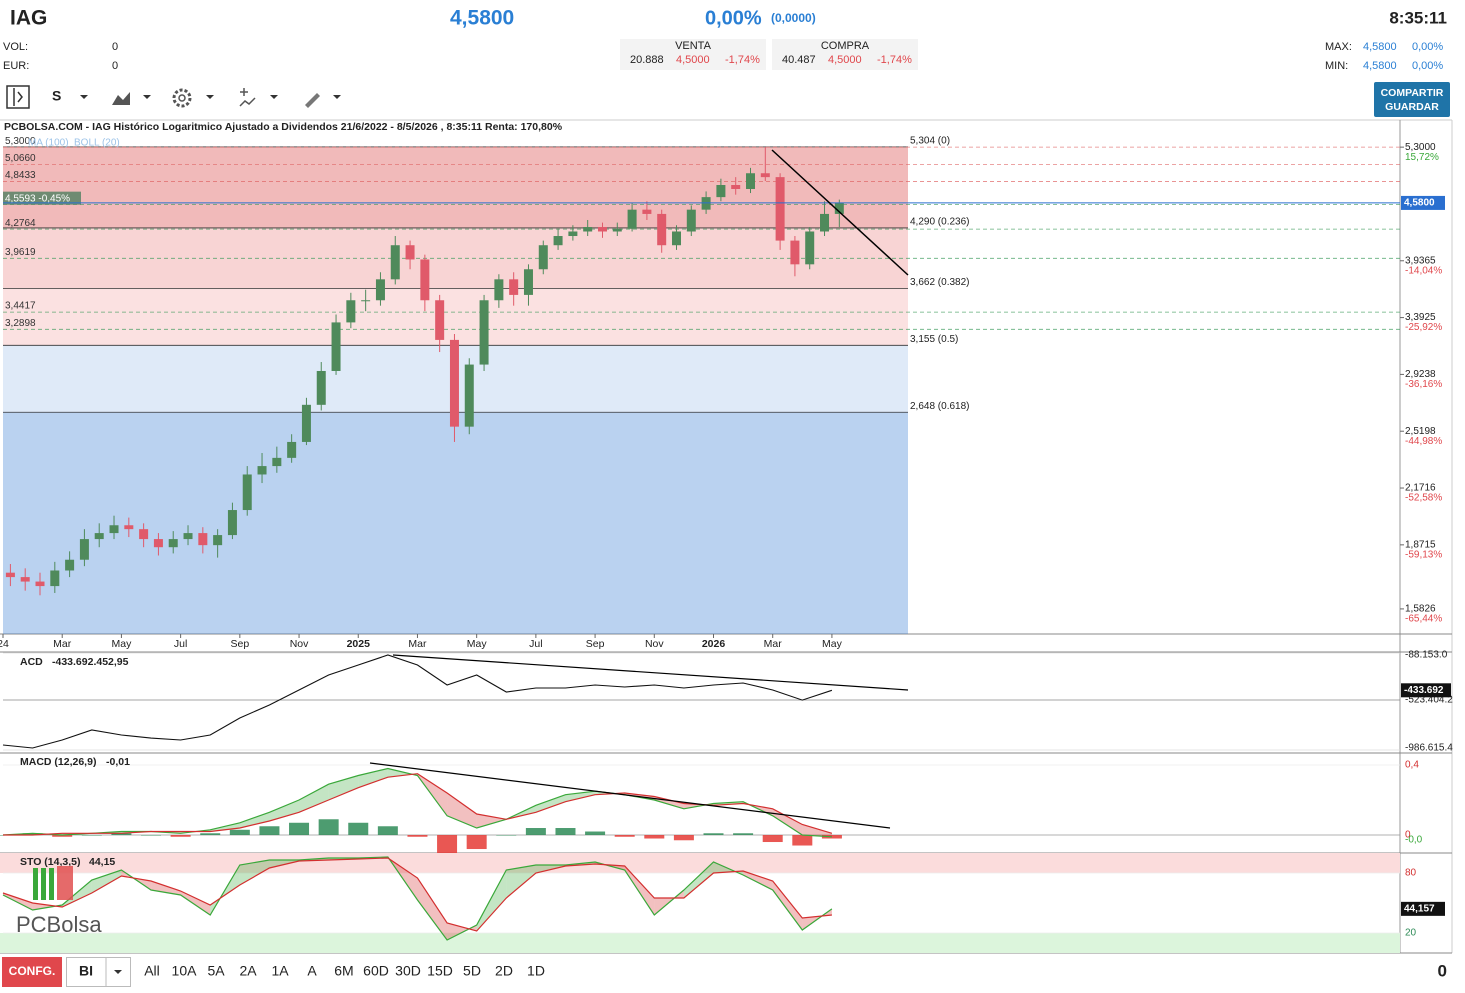 The height and width of the screenshot is (993, 1465). Describe the element at coordinates (121, 98) in the screenshot. I see `chart-type-button` at that location.